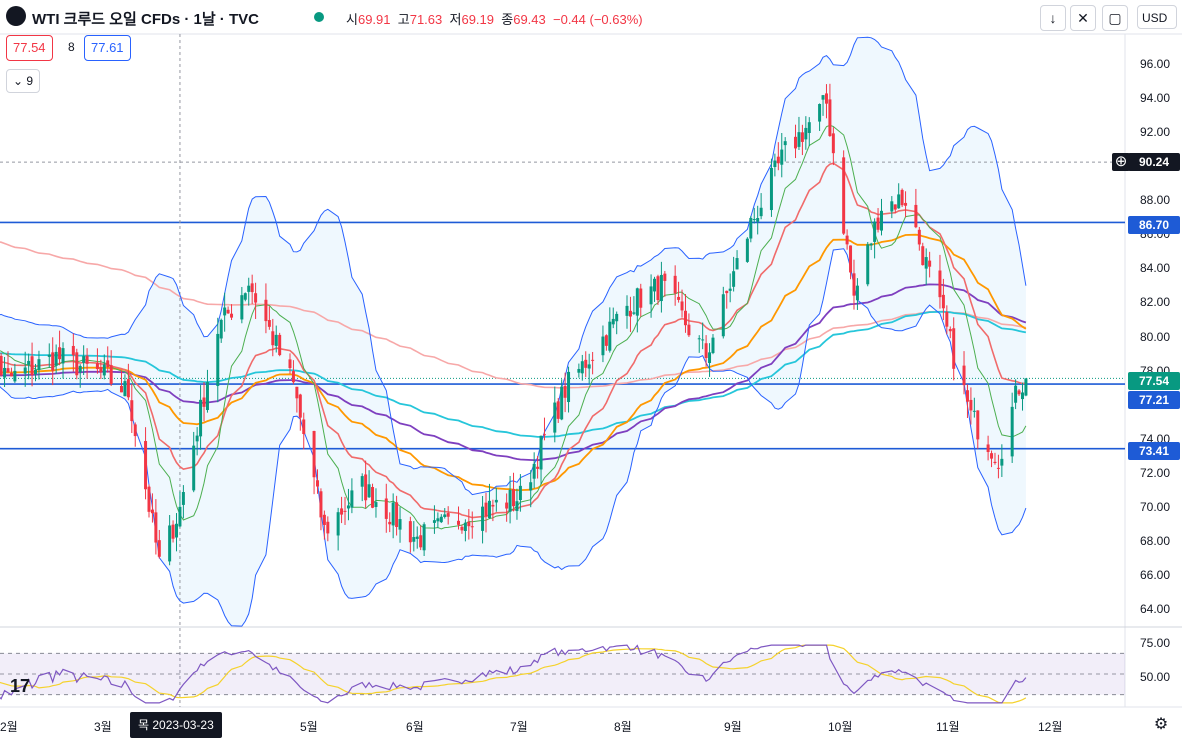  Describe the element at coordinates (623, 727) in the screenshot. I see `x-tick-aug: 8월` at that location.